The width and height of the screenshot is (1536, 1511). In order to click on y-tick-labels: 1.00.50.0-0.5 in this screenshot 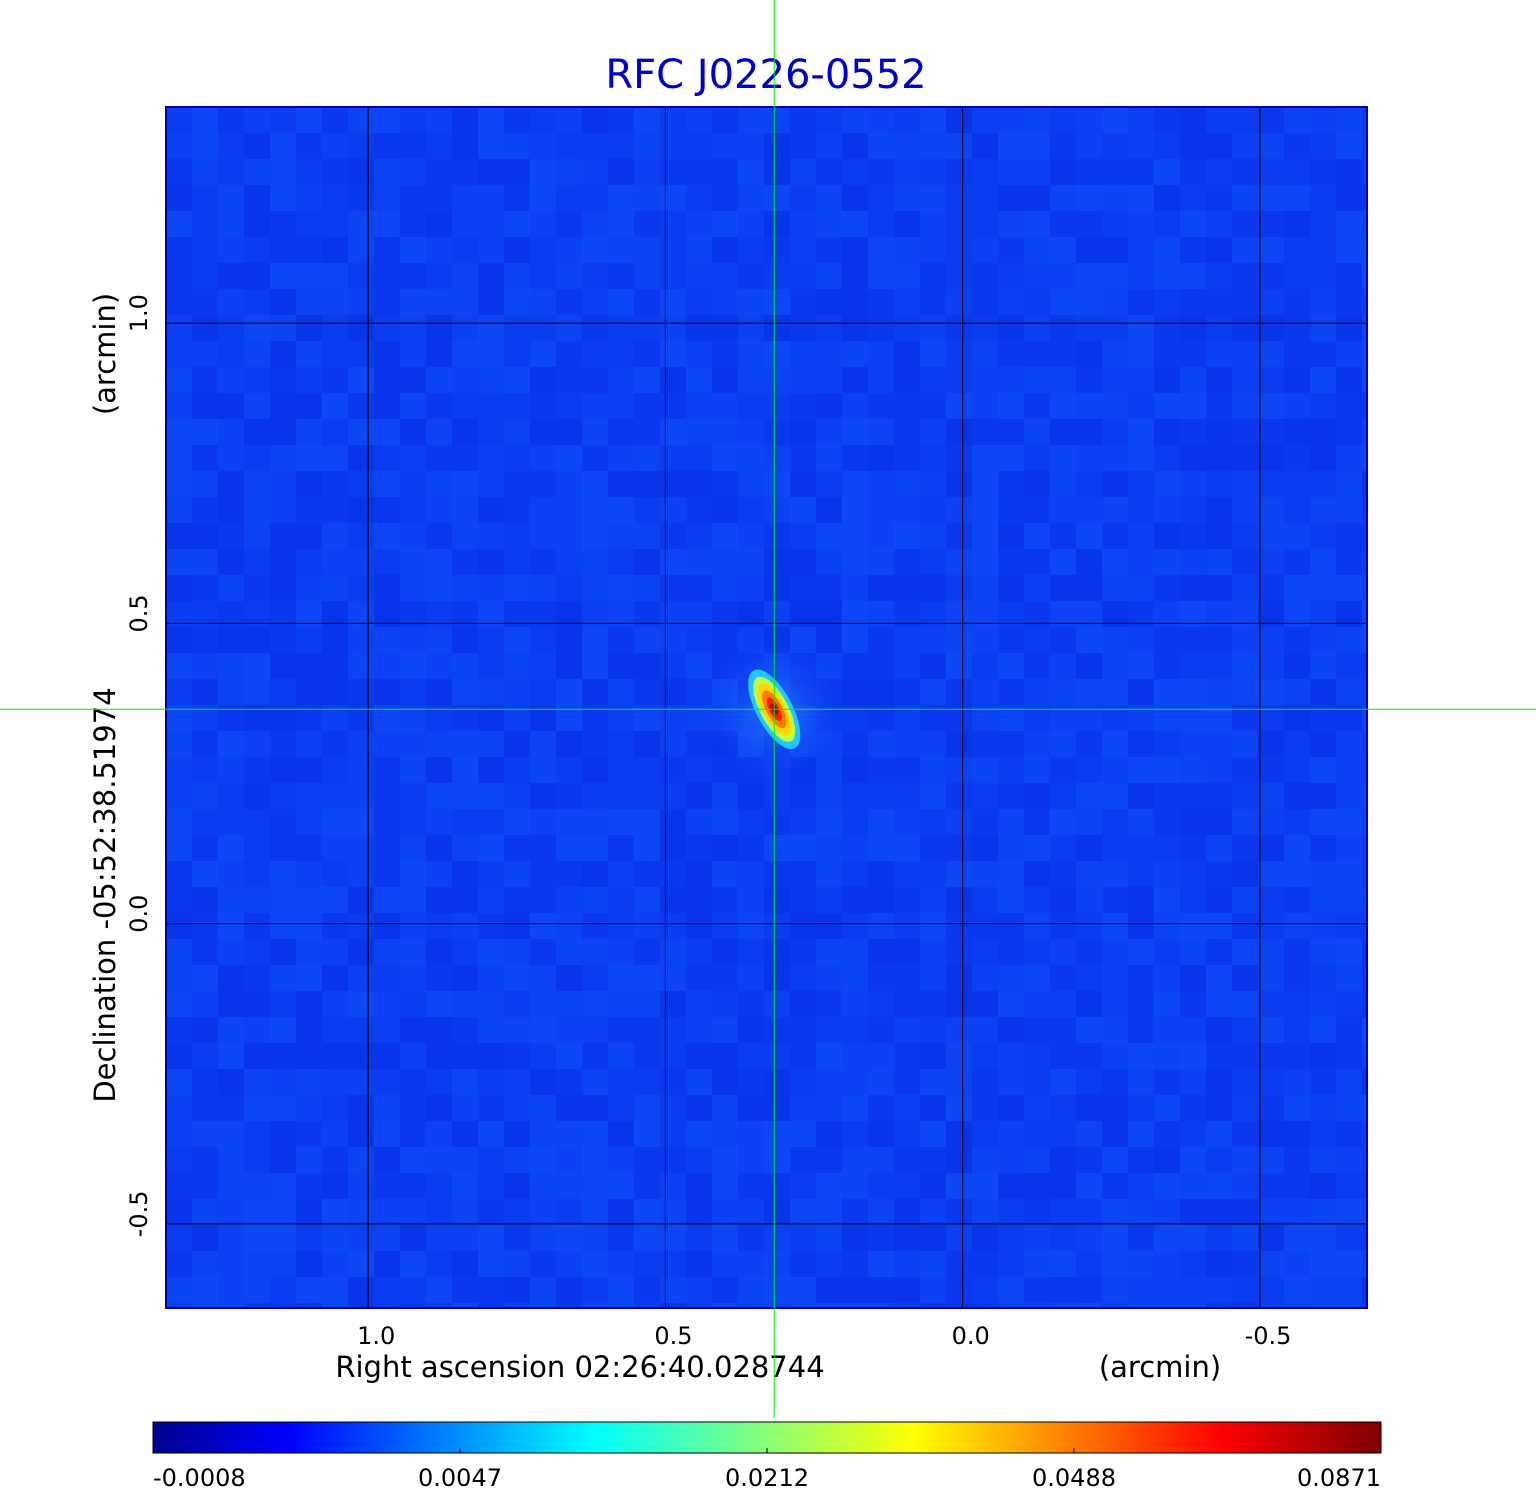, I will do `click(139, 765)`.